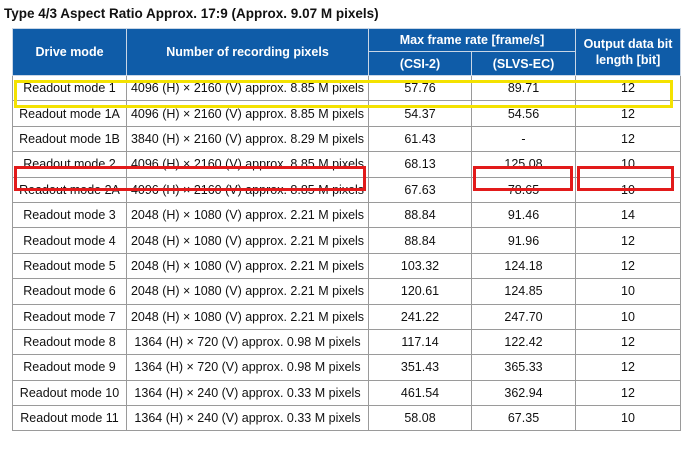  I want to click on header-recording-pixels: Number of recording pixels, so click(247, 52).